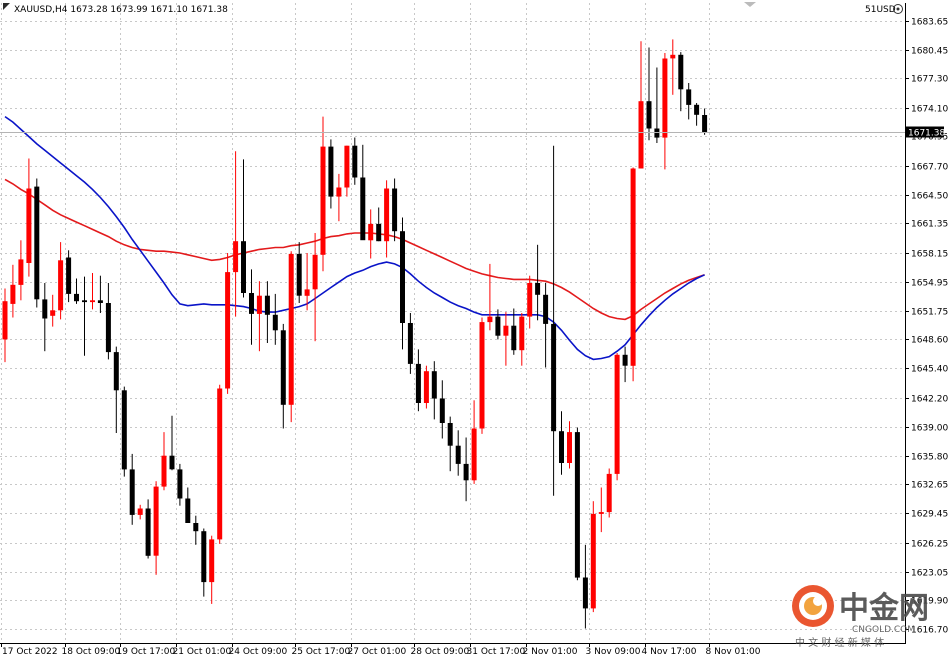  I want to click on time-tick-label: 2 Nov 01:00, so click(550, 652).